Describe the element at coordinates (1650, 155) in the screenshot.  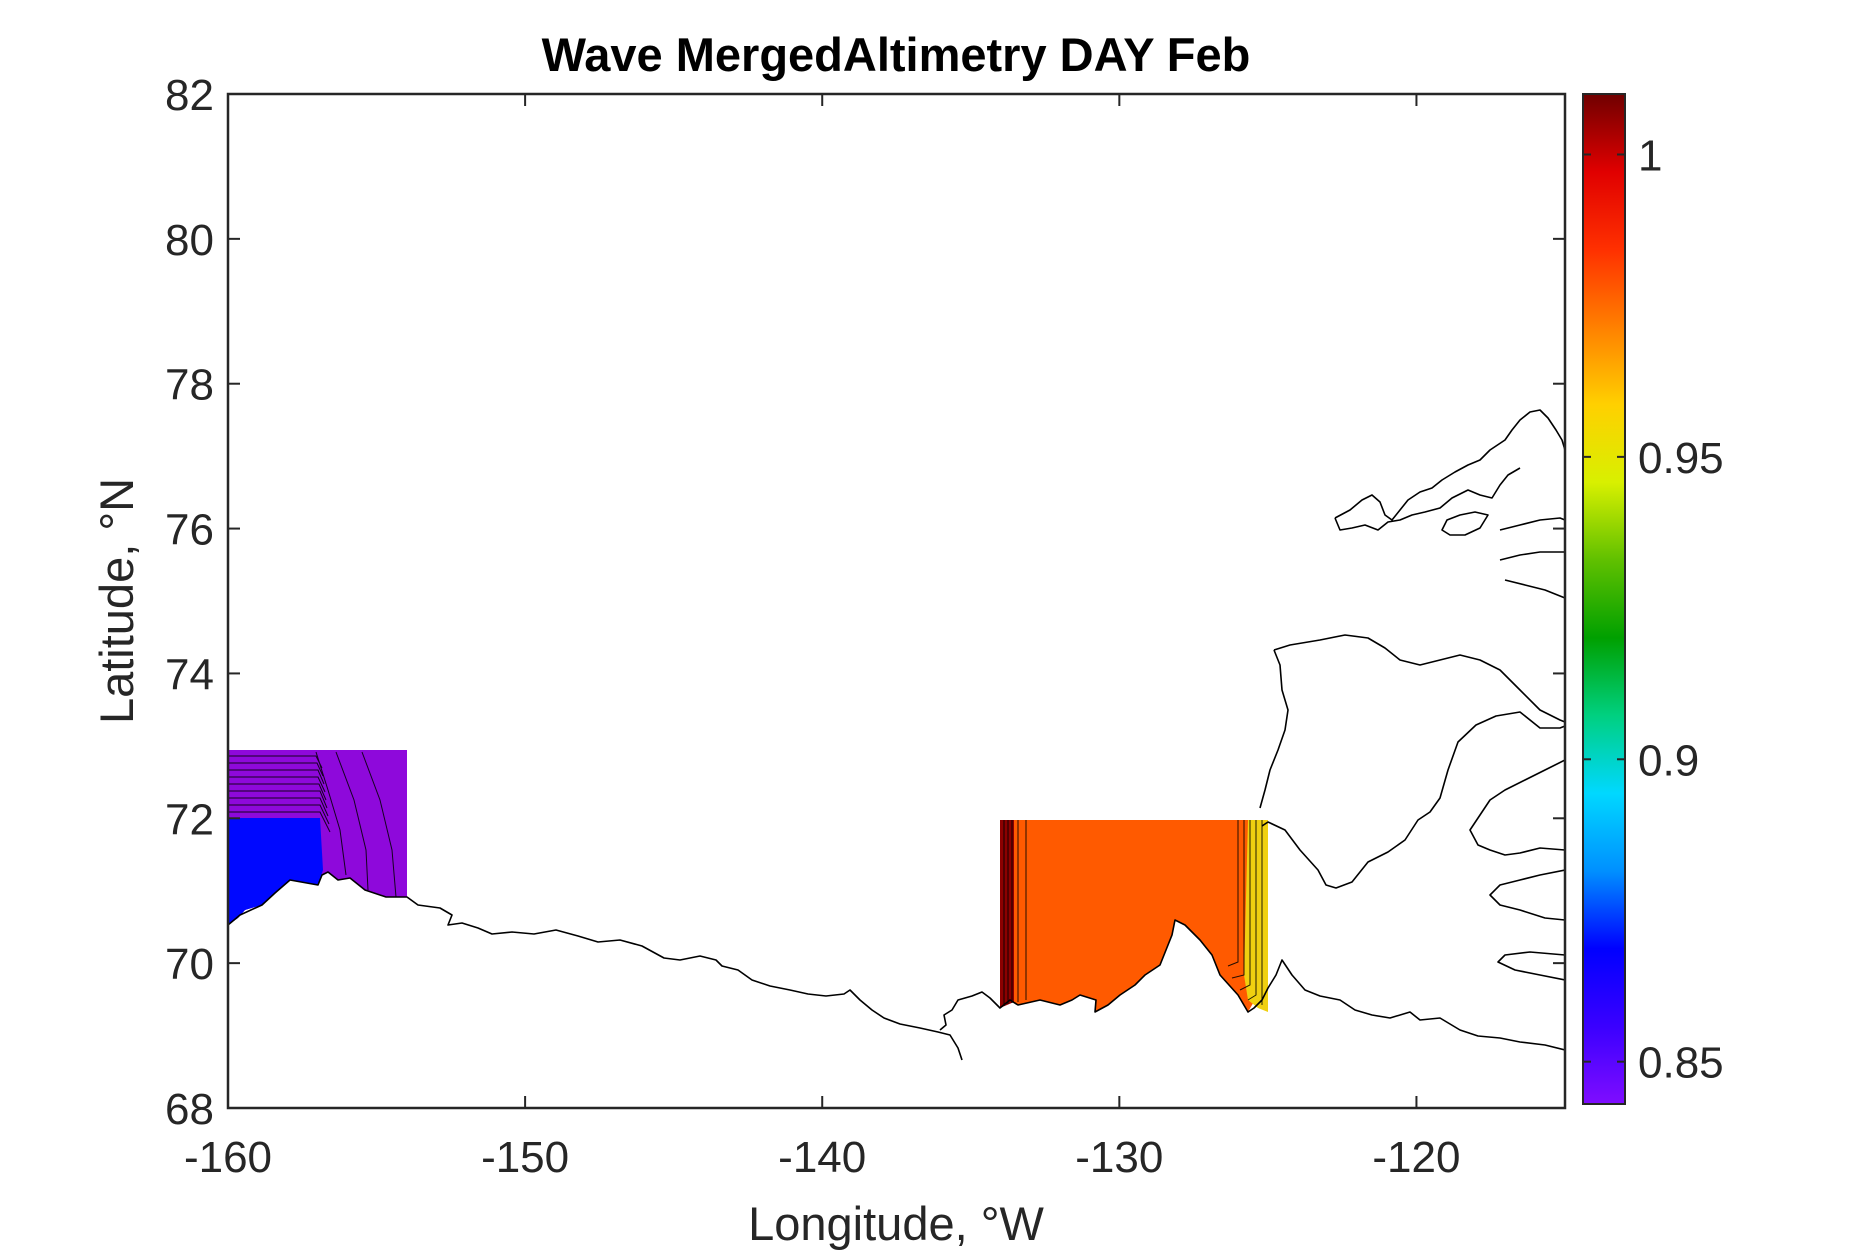
I see `colorbar-tick-label: 1` at that location.